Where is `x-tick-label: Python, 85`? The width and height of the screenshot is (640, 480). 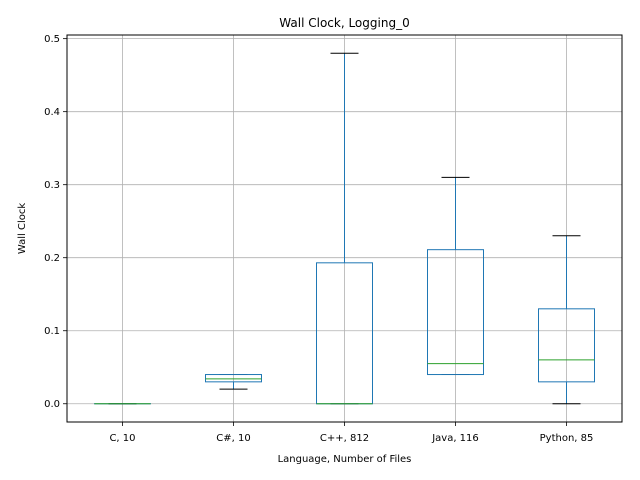
x-tick-label: Python, 85 is located at coordinates (567, 438).